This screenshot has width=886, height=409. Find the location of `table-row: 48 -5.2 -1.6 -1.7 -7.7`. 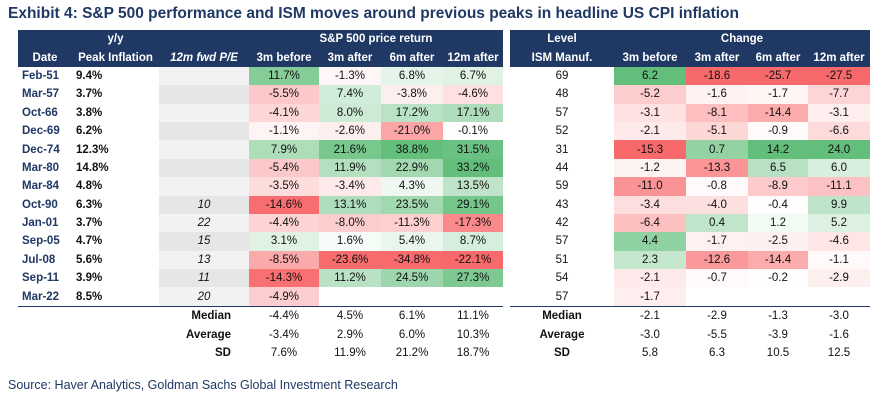

table-row: 48 -5.2 -1.6 -1.7 -7.7 is located at coordinates (690, 94).